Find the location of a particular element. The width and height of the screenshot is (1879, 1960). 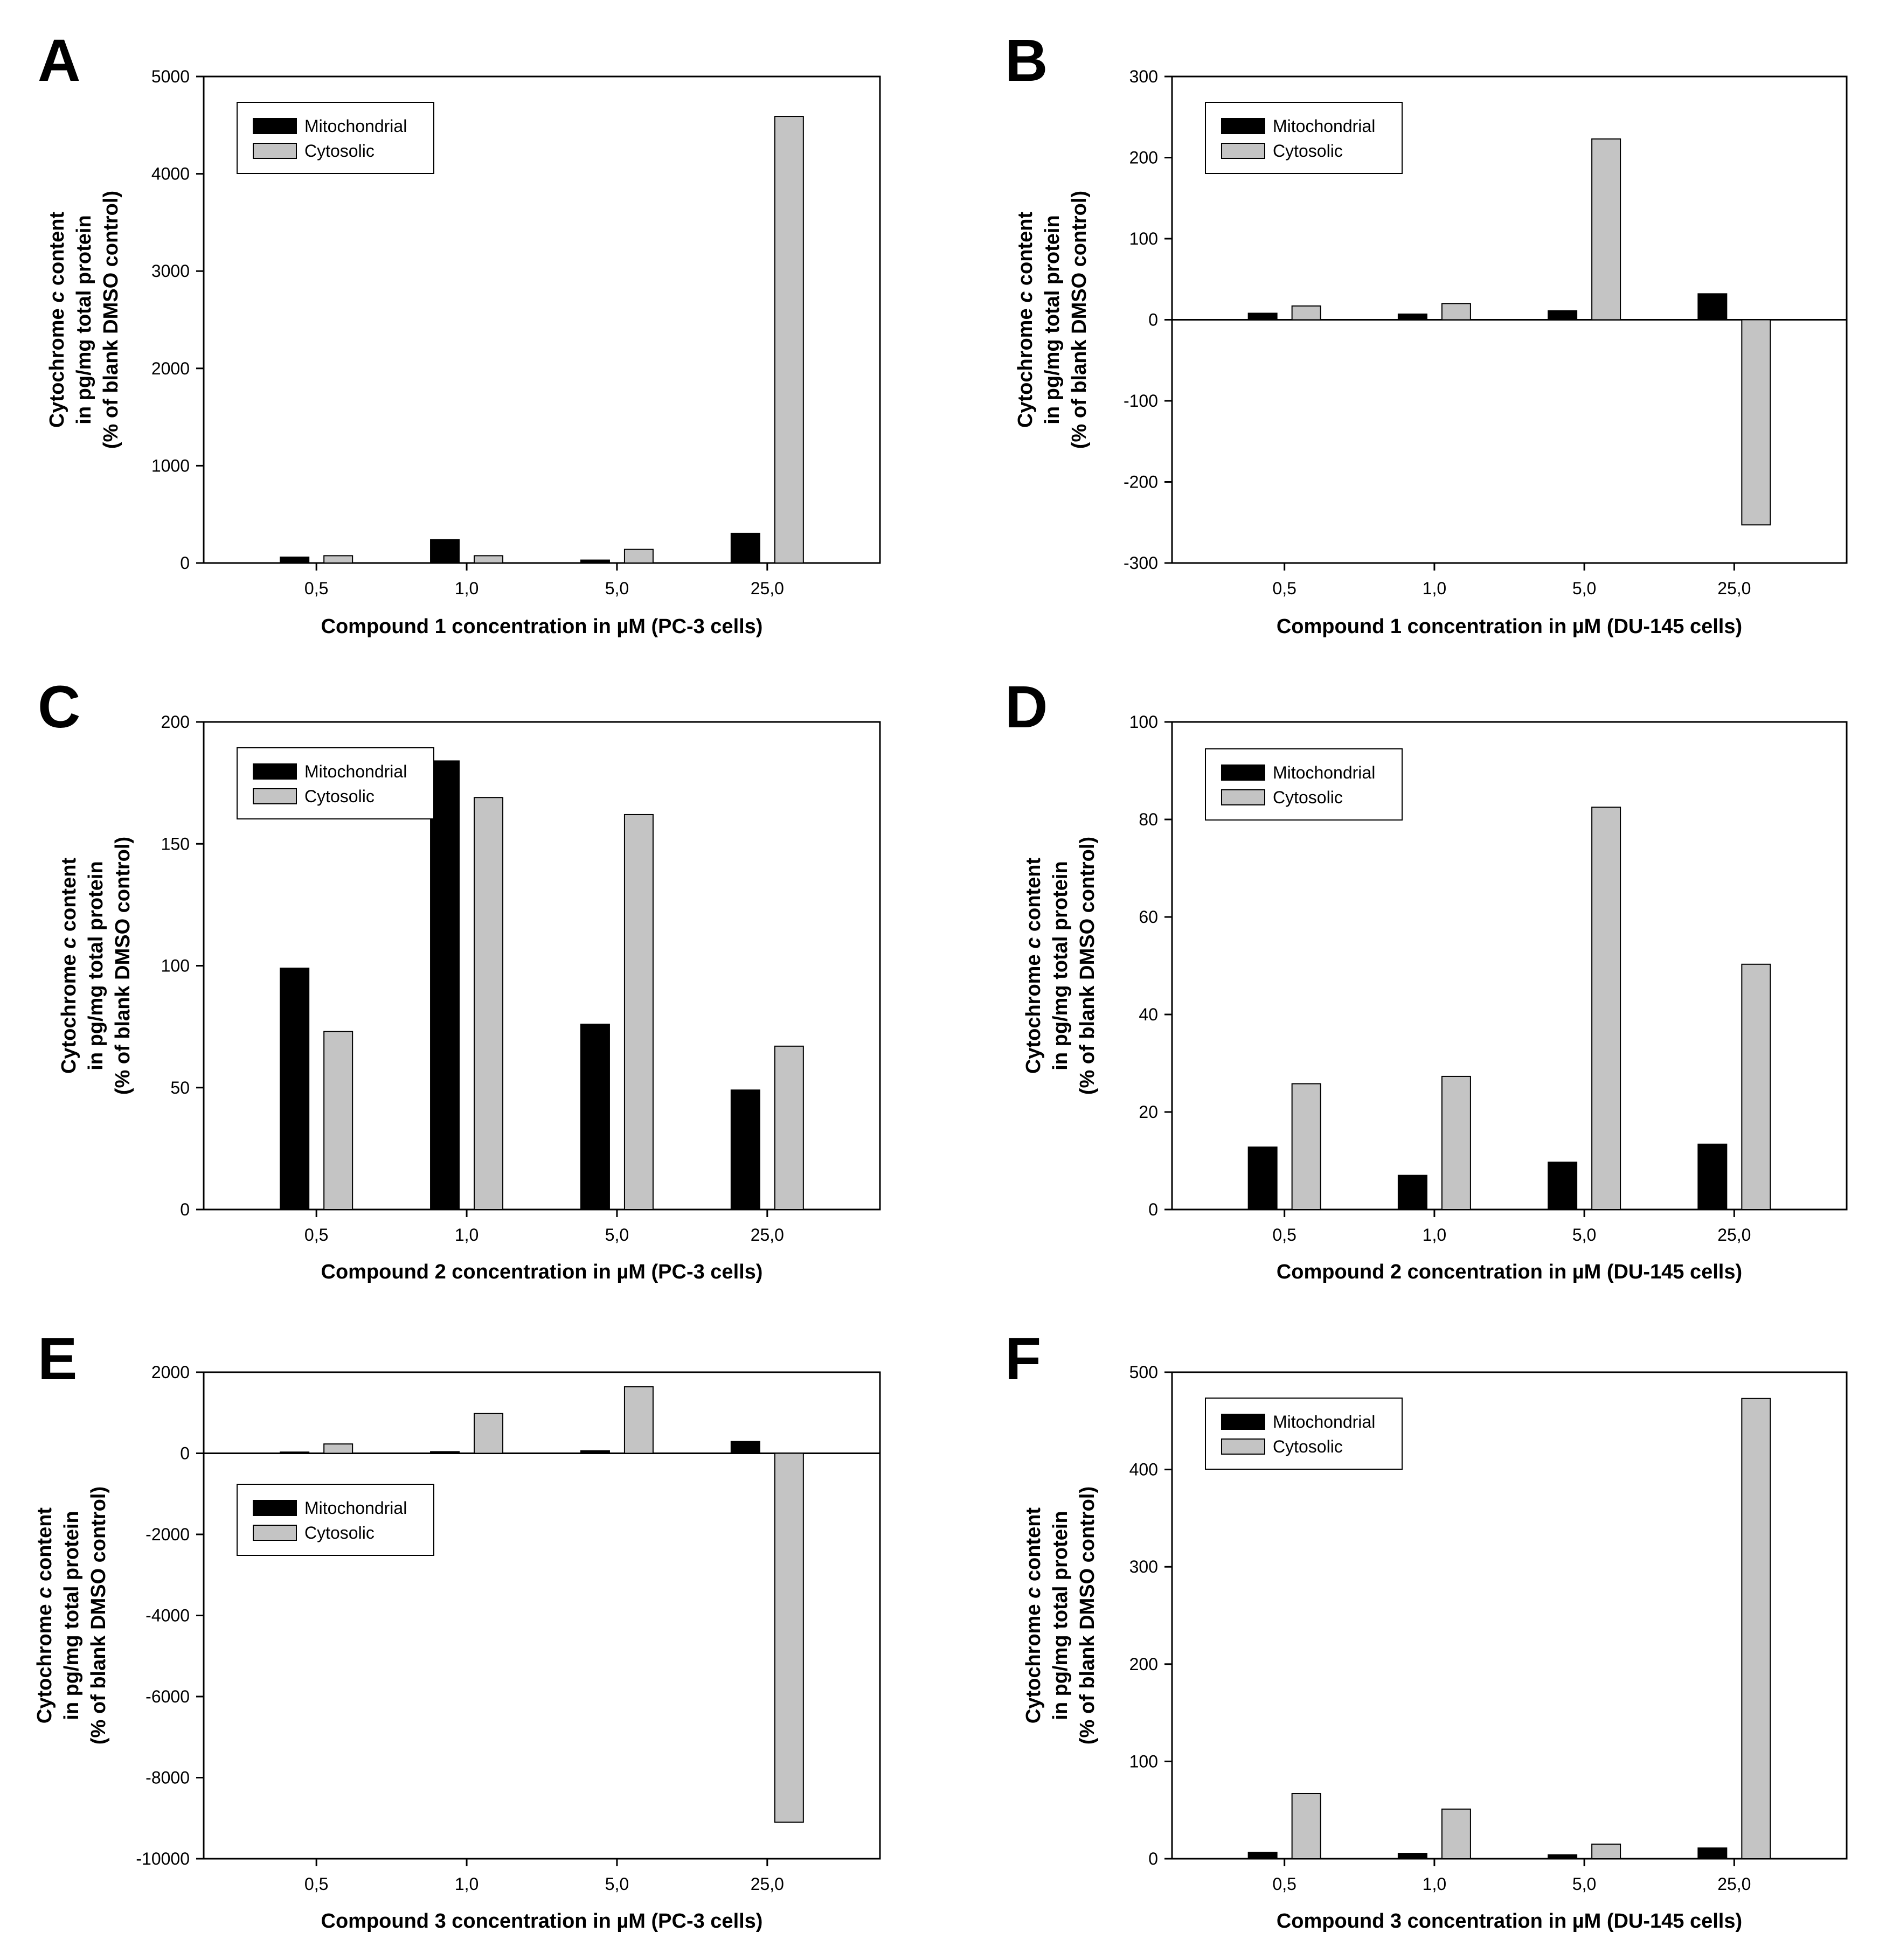

y-tick-label: 150 is located at coordinates (175, 843).